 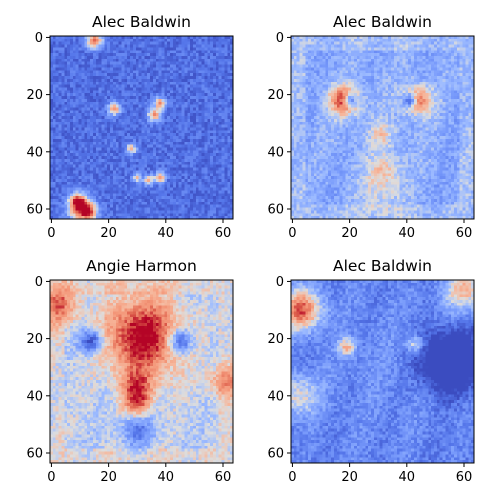 I want to click on panel-title: Angie Harmon, so click(x=141, y=266).